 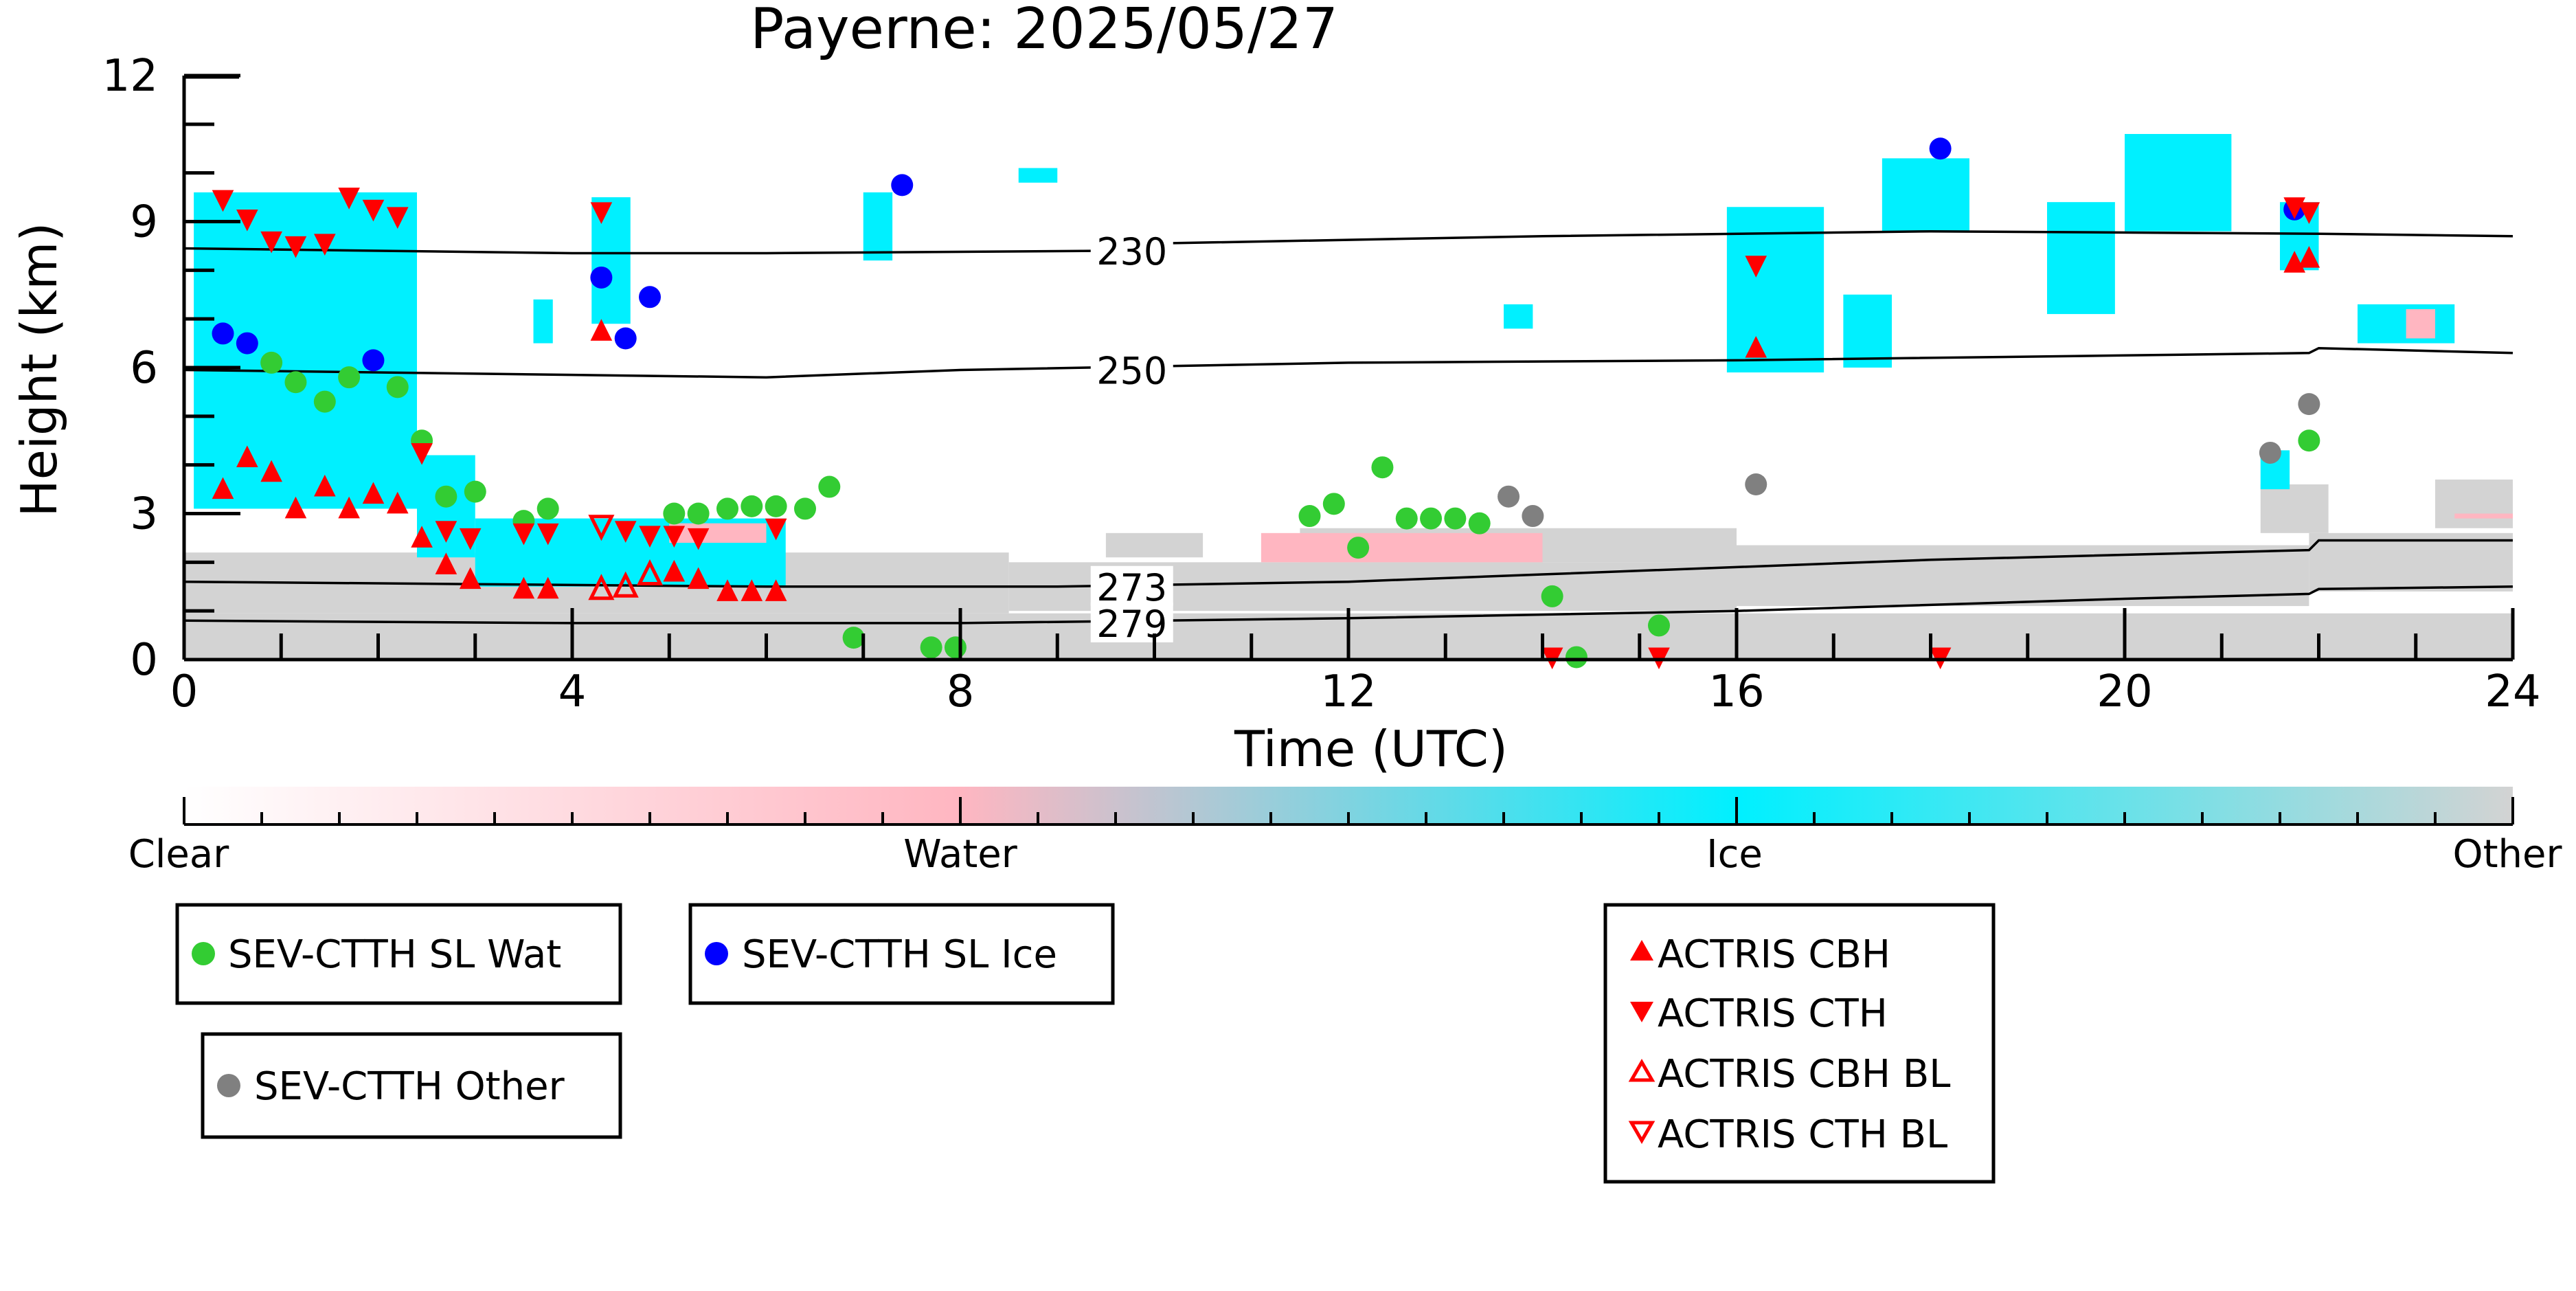 What do you see at coordinates (184, 691) in the screenshot?
I see `x-tick-label: 0` at bounding box center [184, 691].